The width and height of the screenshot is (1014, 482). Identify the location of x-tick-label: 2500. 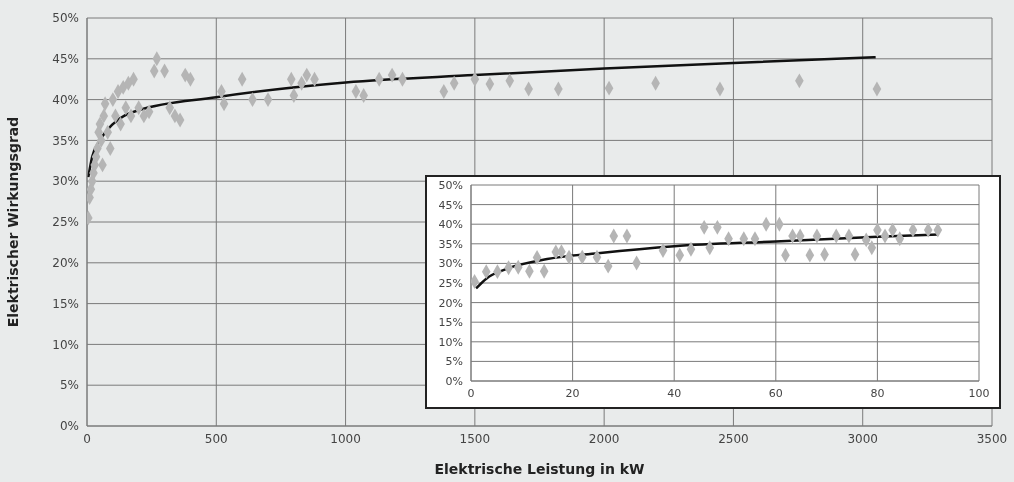
(733, 438).